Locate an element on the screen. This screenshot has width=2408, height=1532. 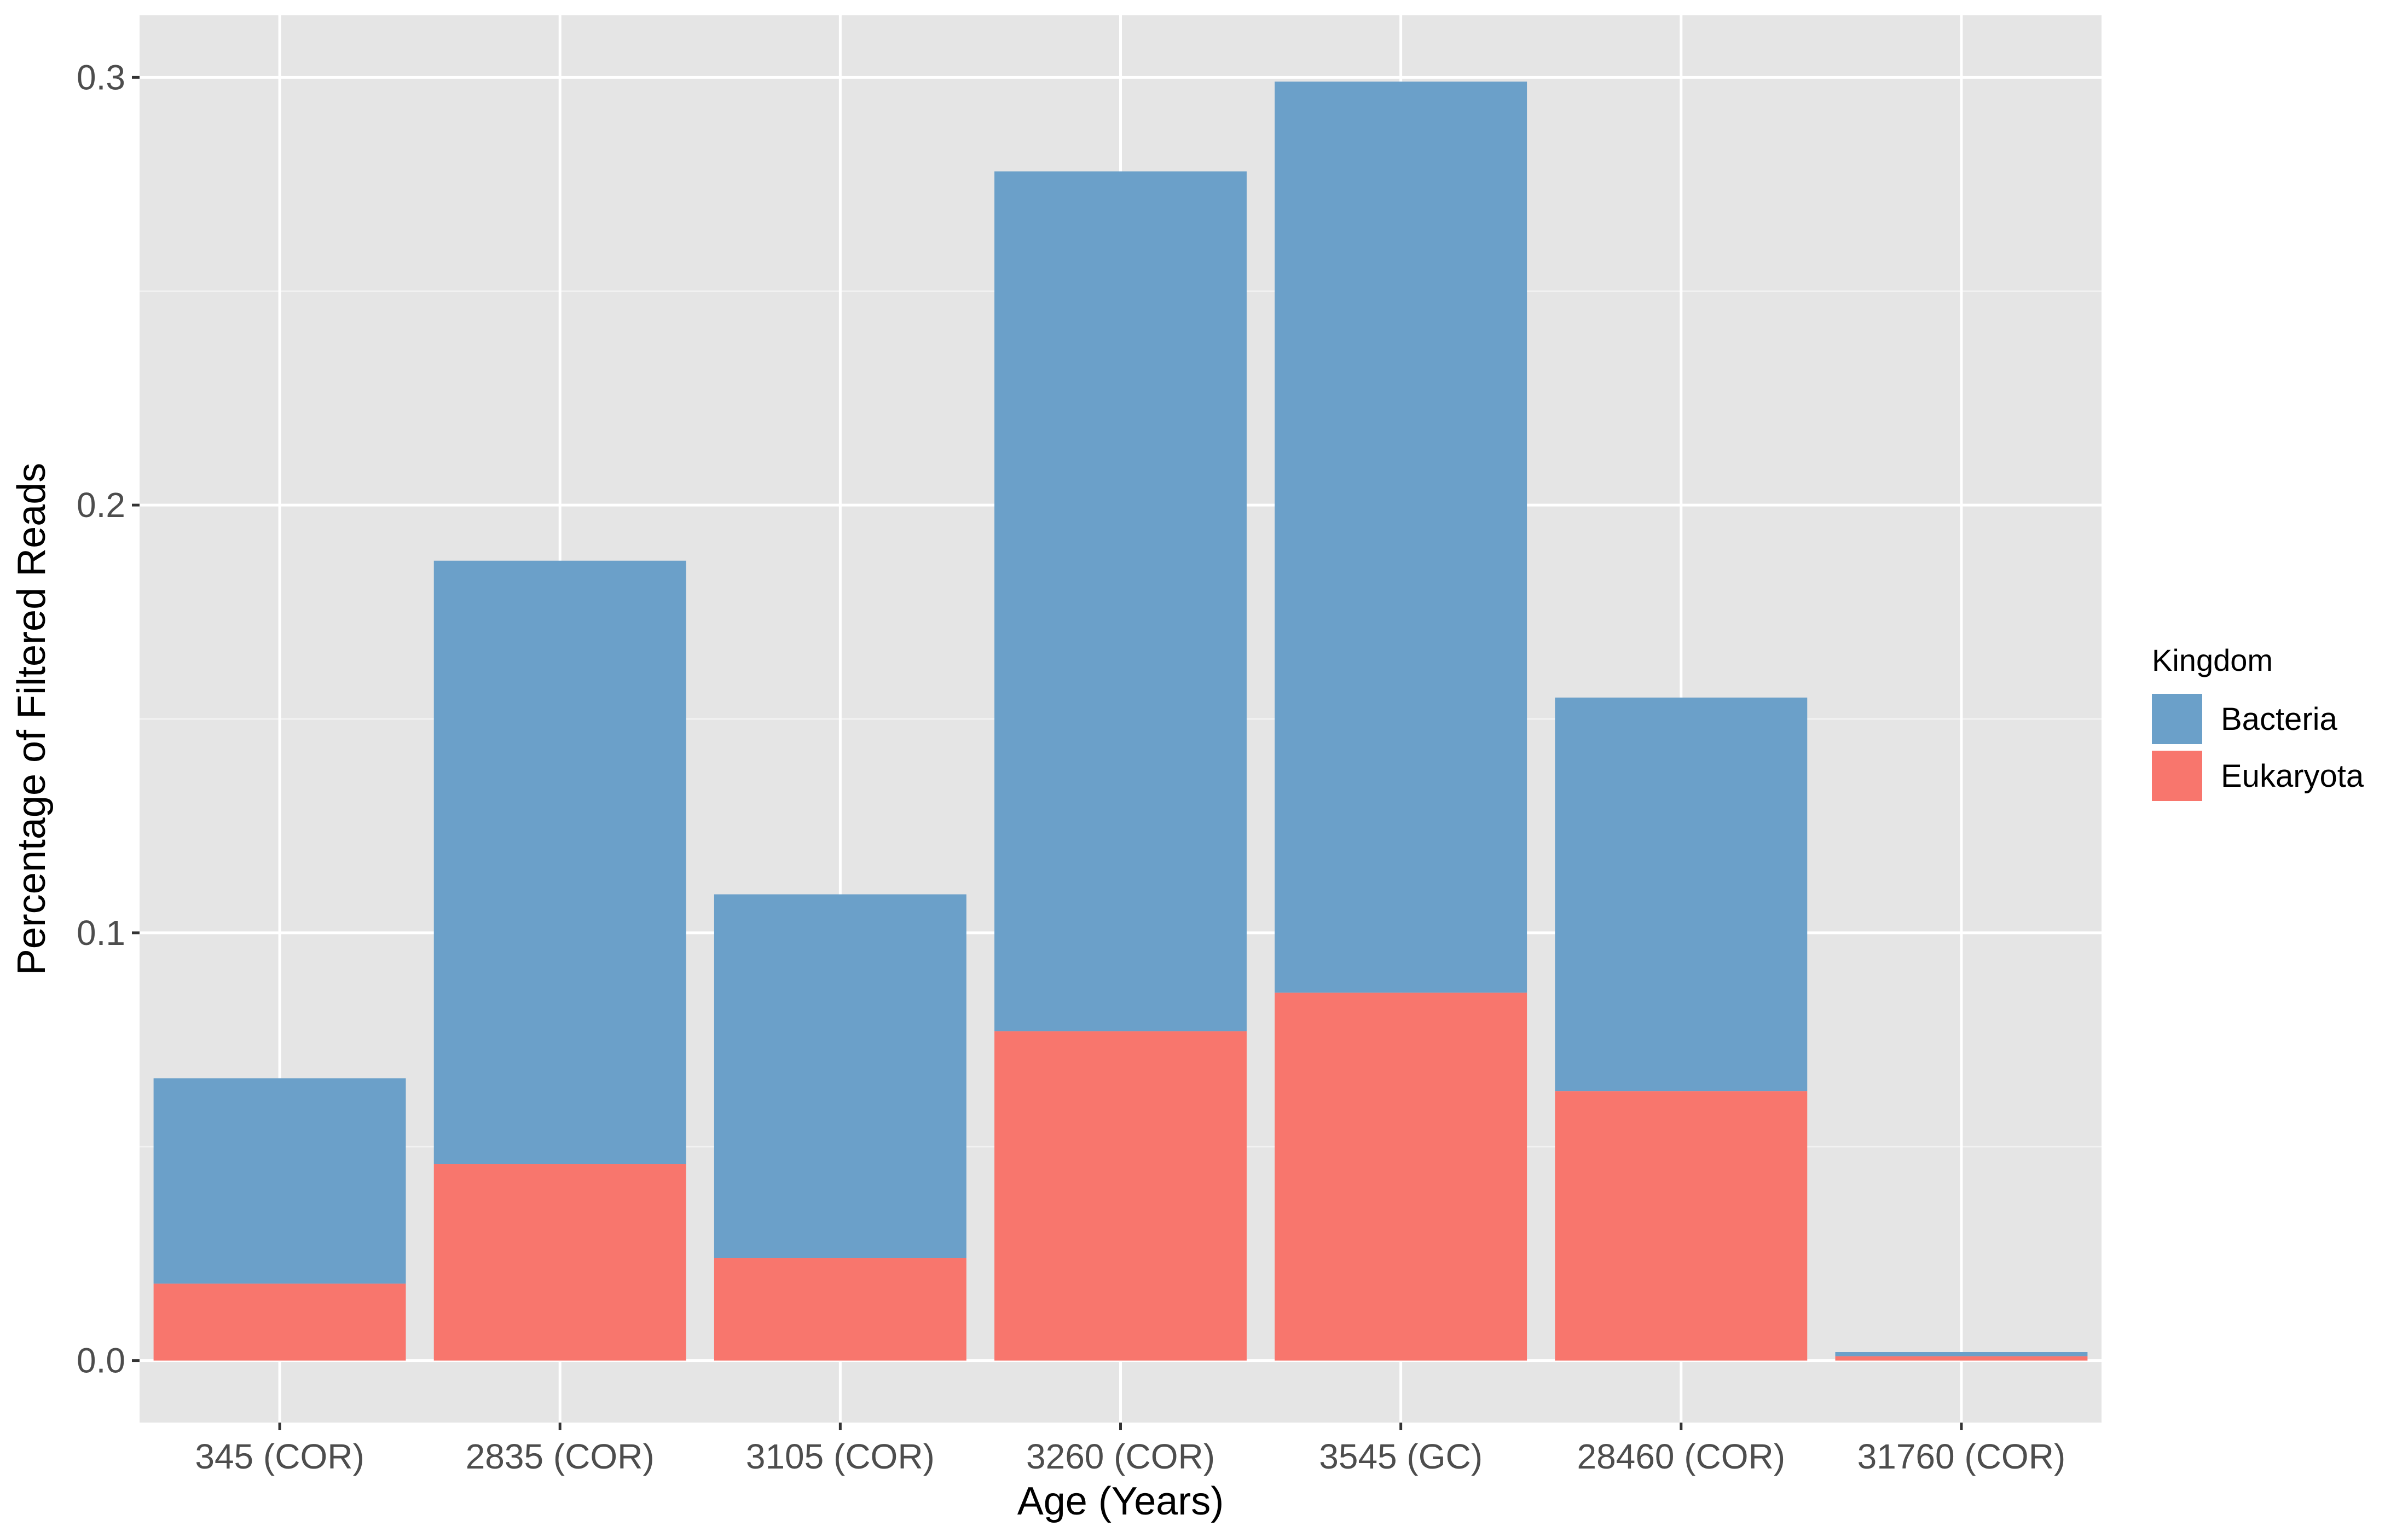
legend-key-eukaryota is located at coordinates (2177, 776).